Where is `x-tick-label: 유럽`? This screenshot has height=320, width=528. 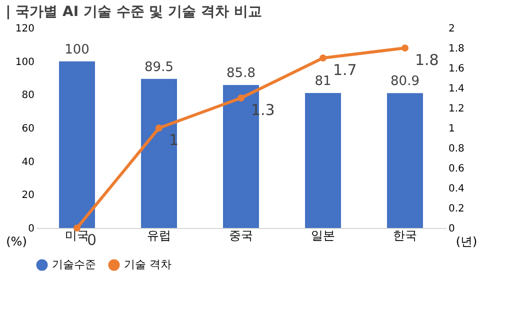
x-tick-label: 유럽 is located at coordinates (159, 235).